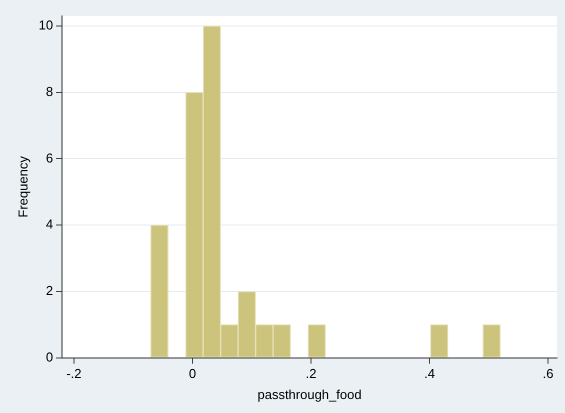 The height and width of the screenshot is (413, 565). What do you see at coordinates (74, 374) in the screenshot?
I see `x-tick-label: -.2` at bounding box center [74, 374].